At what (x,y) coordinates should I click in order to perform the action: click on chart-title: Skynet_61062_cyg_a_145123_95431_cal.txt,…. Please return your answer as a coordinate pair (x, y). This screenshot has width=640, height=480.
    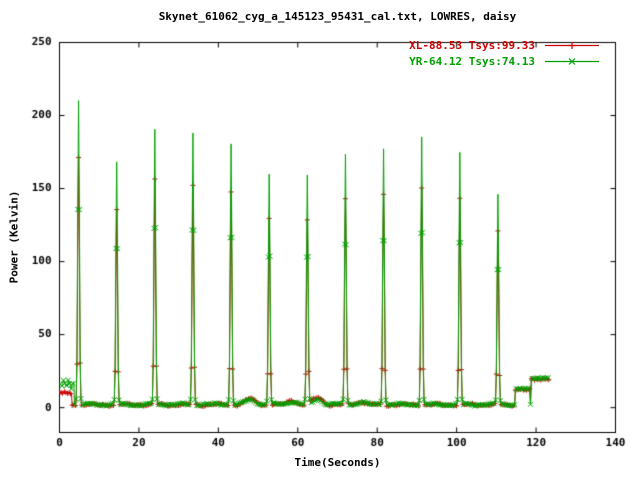
    Looking at the image, I should click on (337, 16).